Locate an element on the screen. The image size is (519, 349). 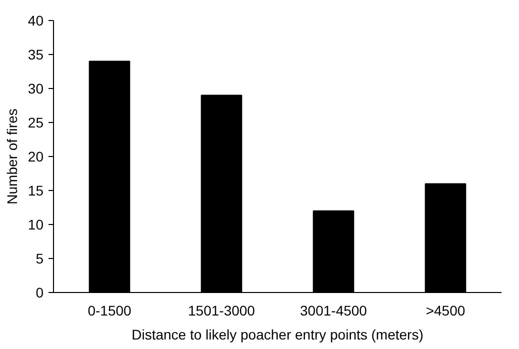
x-tick-label: 3001-4500 is located at coordinates (334, 310).